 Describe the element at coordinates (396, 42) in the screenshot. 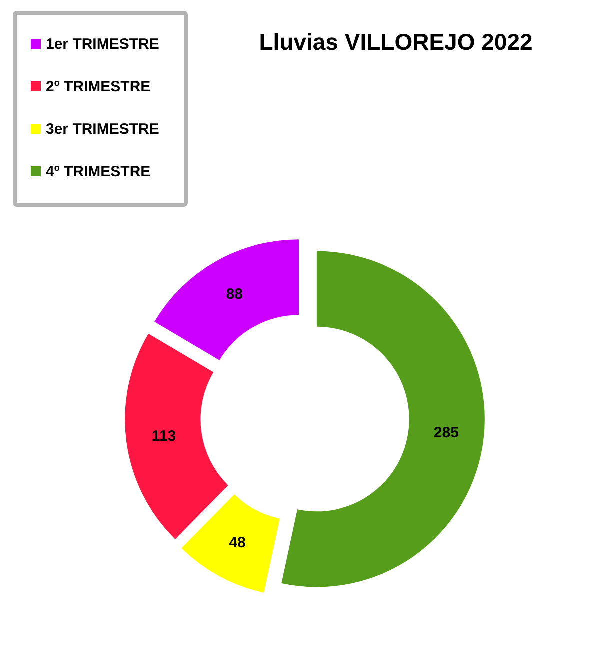

I see `text: Lluvias VILLOREJO 2022` at that location.